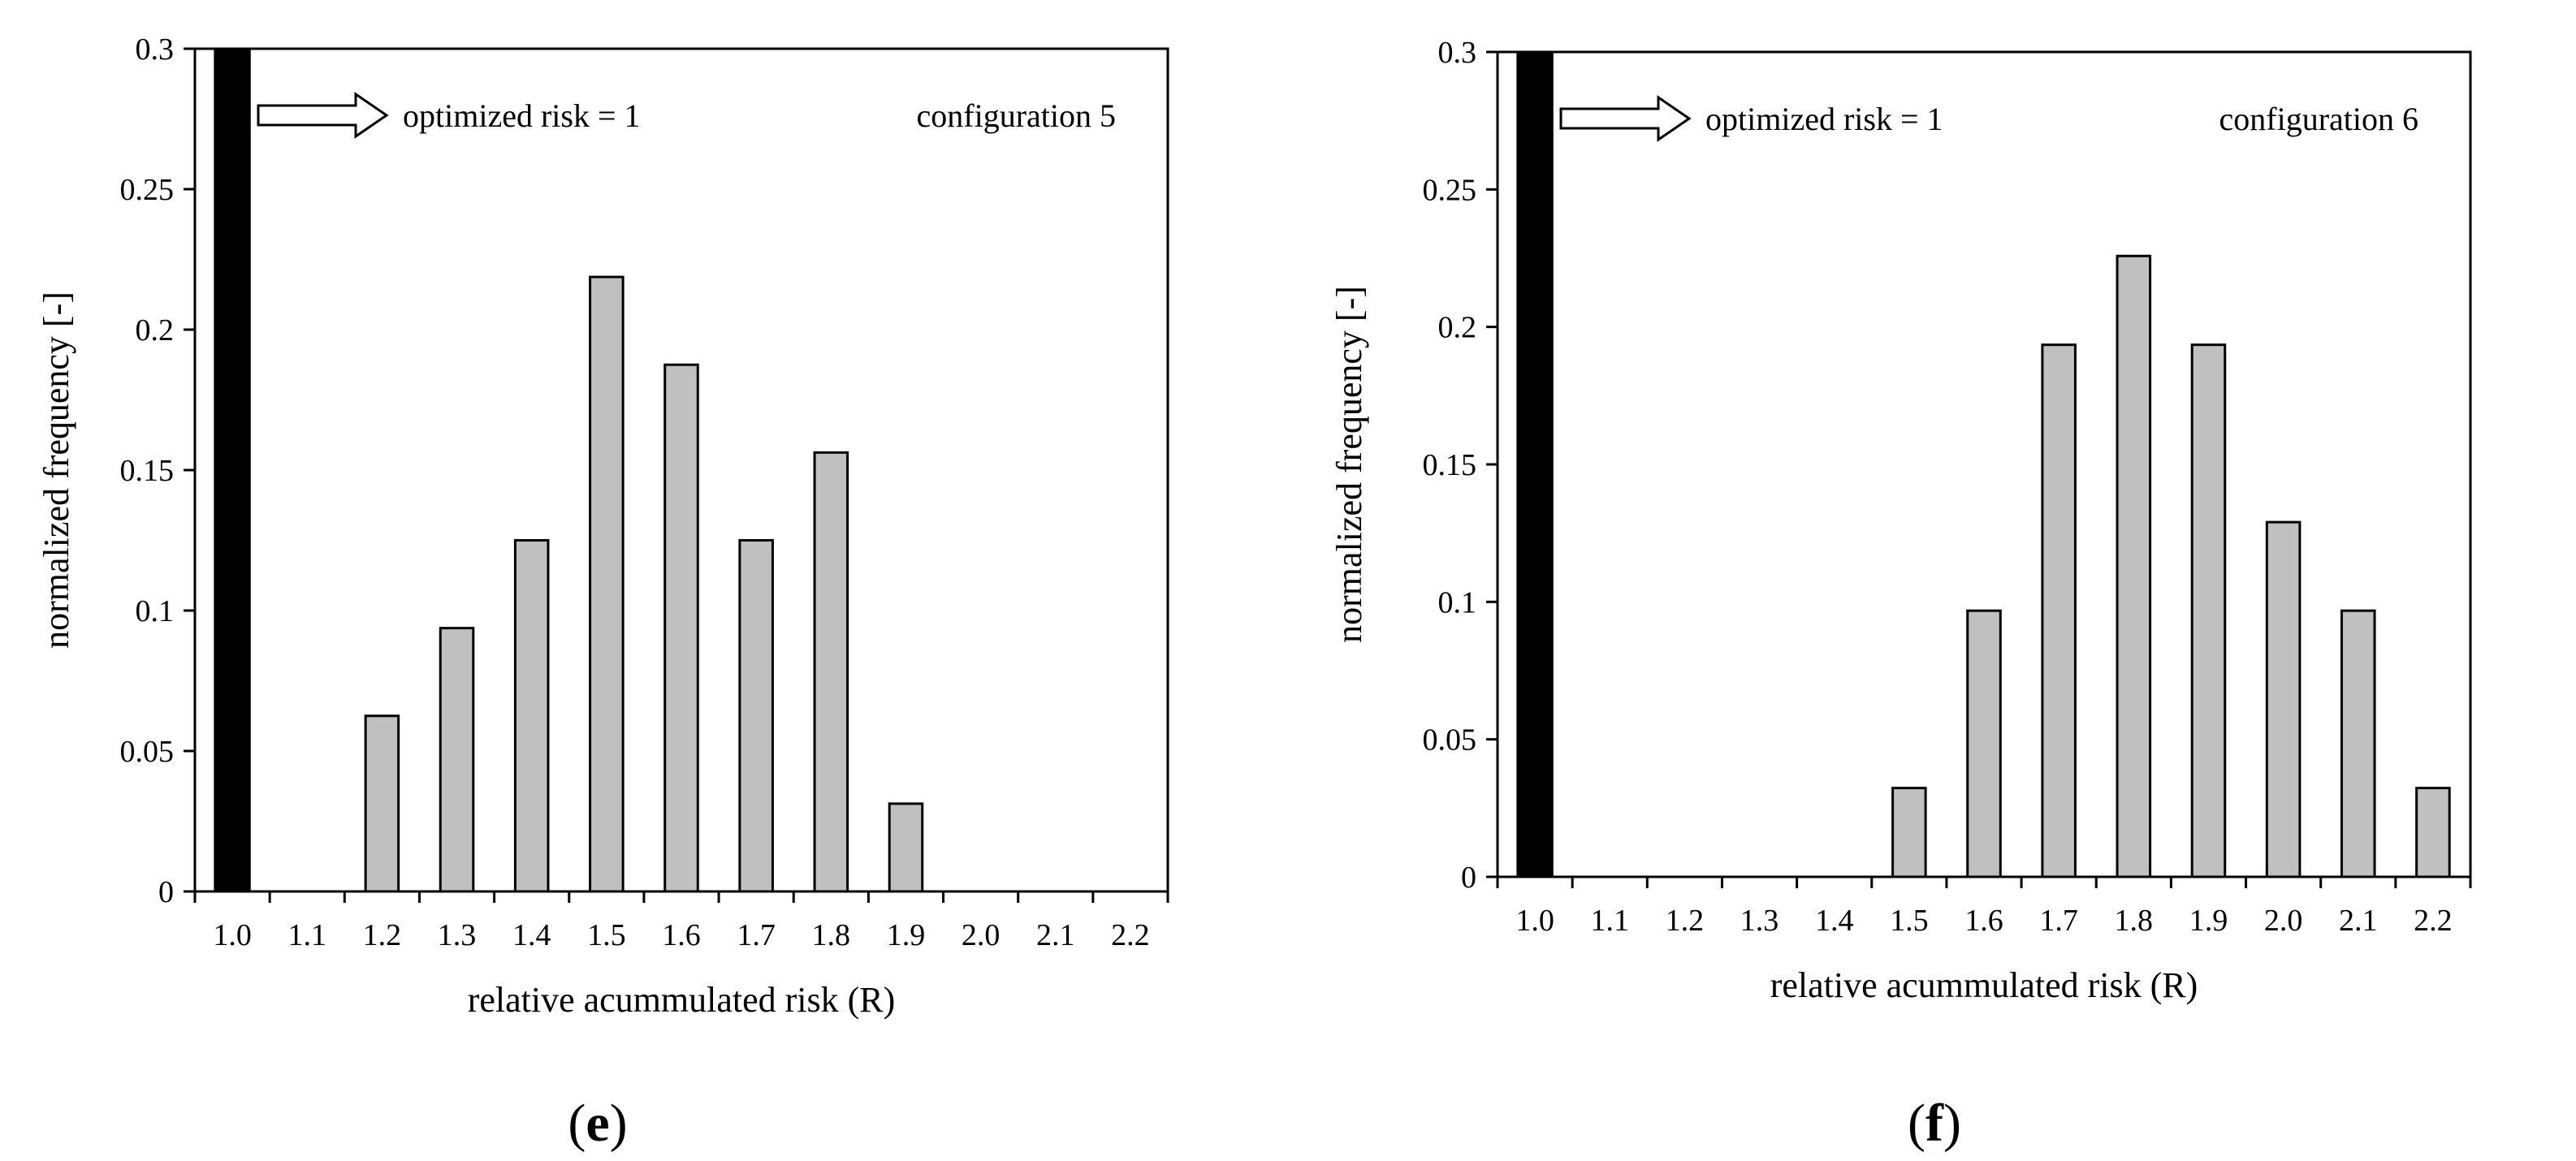 Image resolution: width=2576 pixels, height=1161 pixels. I want to click on bar-1.3, so click(457, 760).